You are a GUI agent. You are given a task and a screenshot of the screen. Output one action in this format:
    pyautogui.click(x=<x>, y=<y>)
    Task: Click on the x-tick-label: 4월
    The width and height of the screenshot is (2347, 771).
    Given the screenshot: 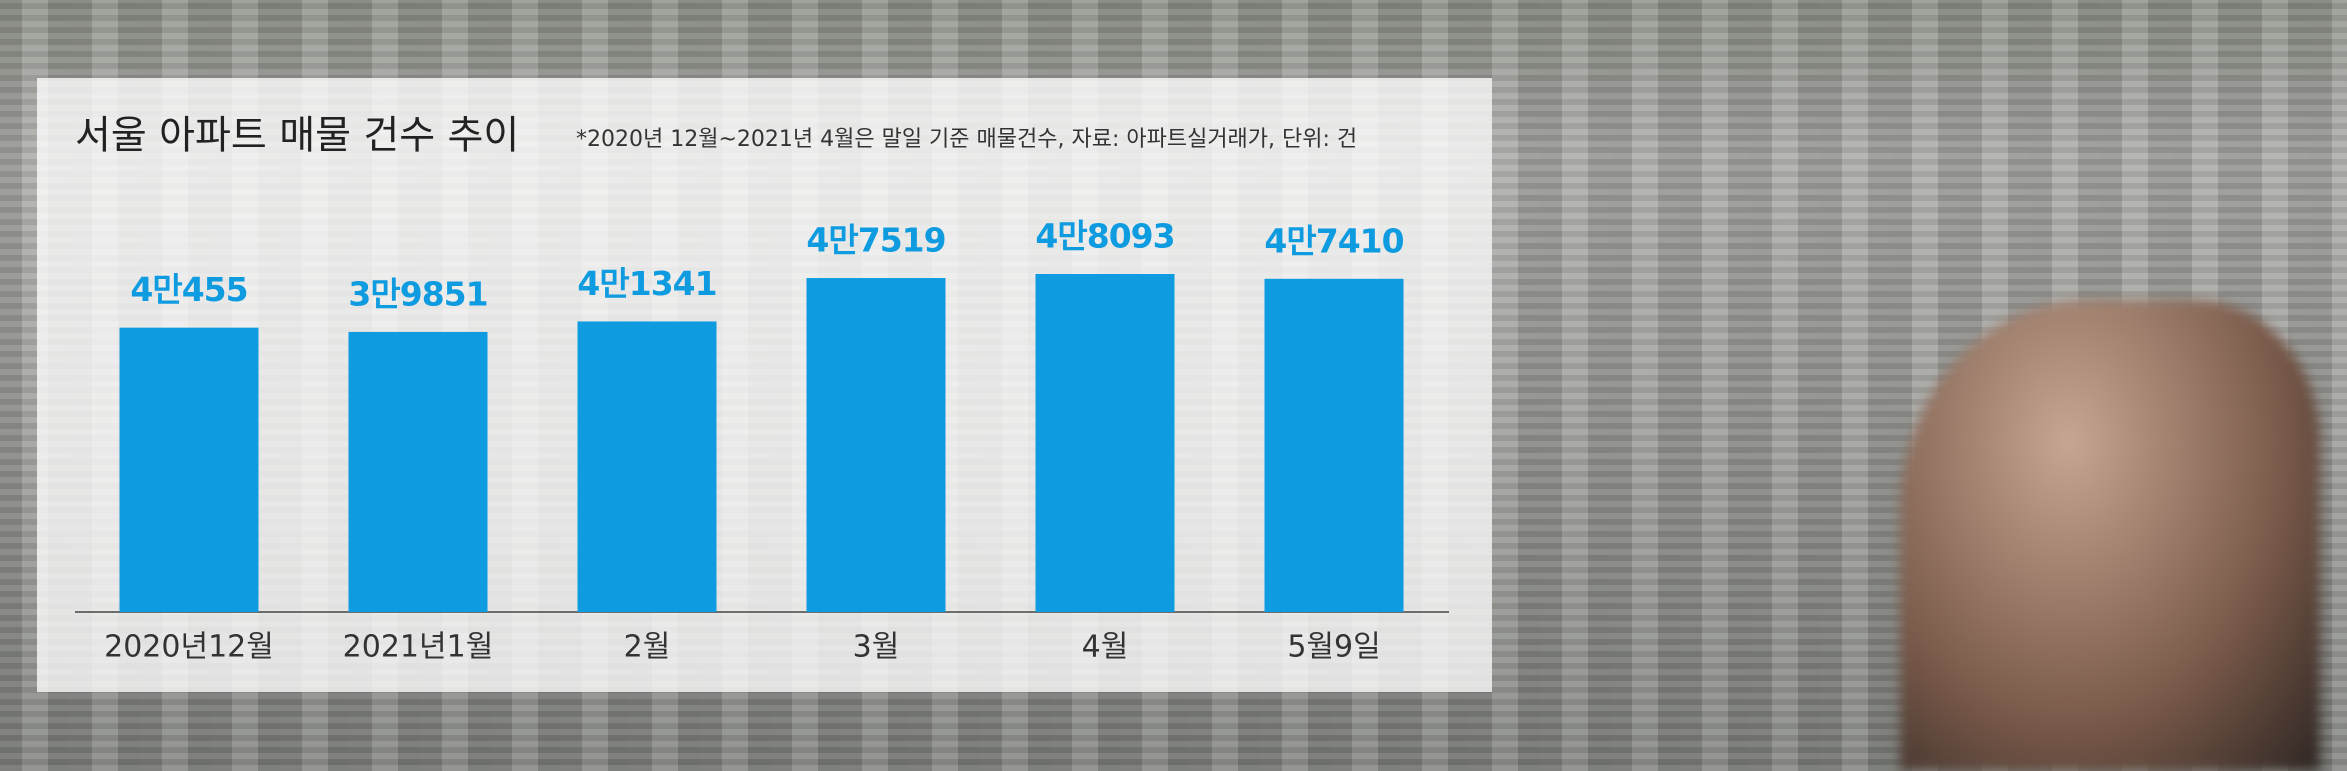 What is the action you would take?
    pyautogui.click(x=1105, y=647)
    